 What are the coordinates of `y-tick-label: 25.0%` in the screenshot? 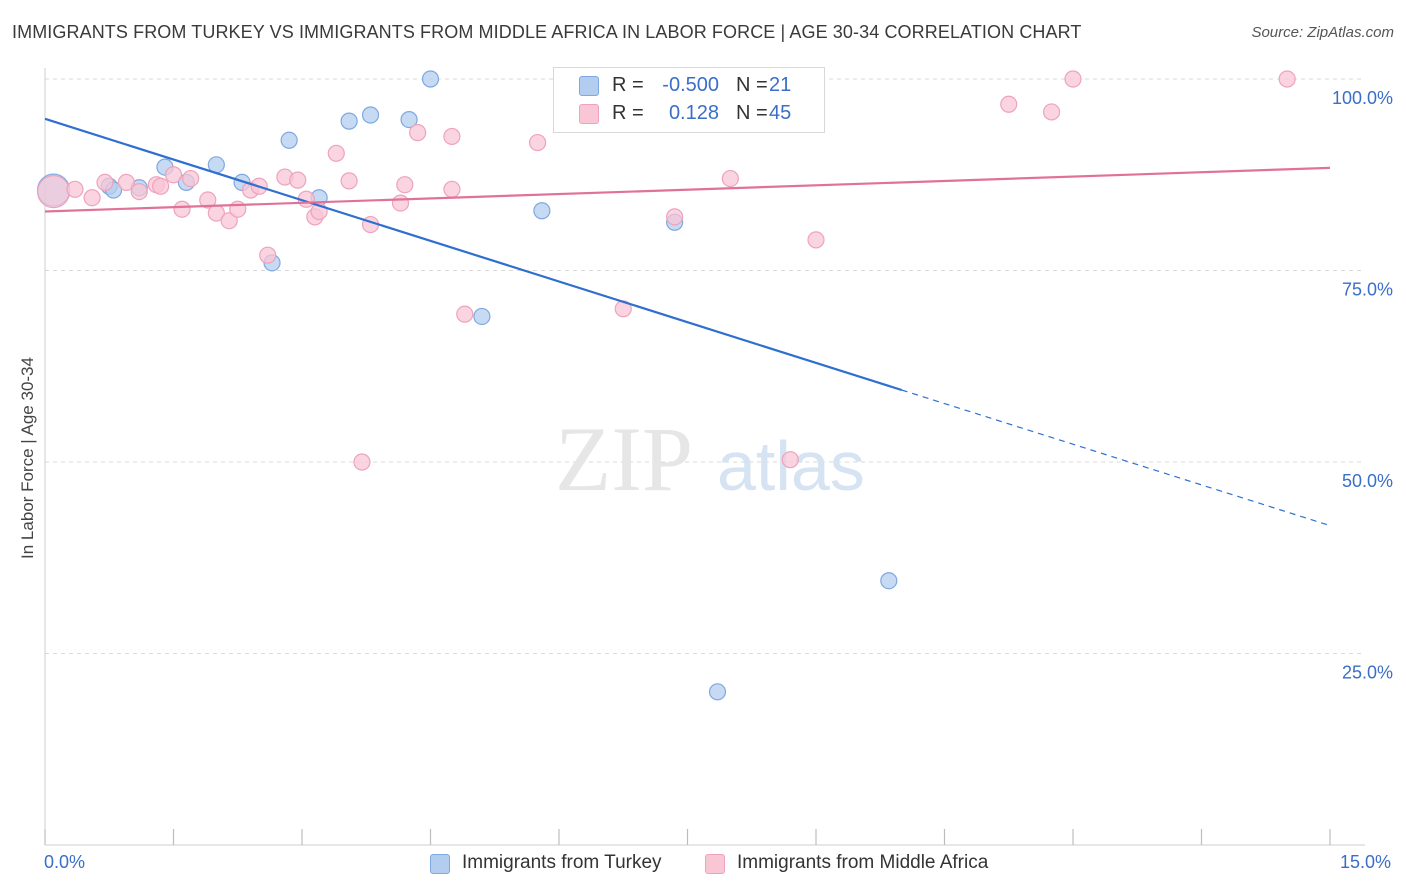 It's located at (1367, 673).